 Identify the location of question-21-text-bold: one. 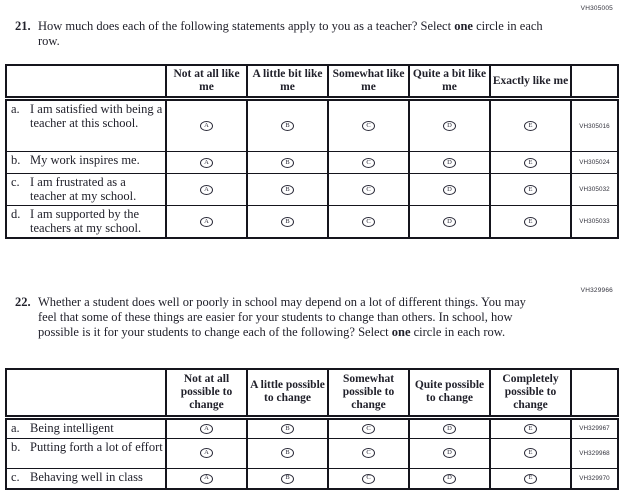
(463, 26).